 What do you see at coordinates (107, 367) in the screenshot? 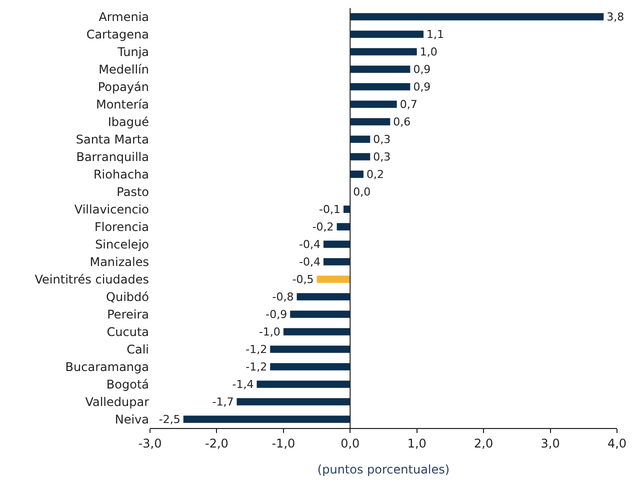
I see `y-tick-label: Bucaramanga` at bounding box center [107, 367].